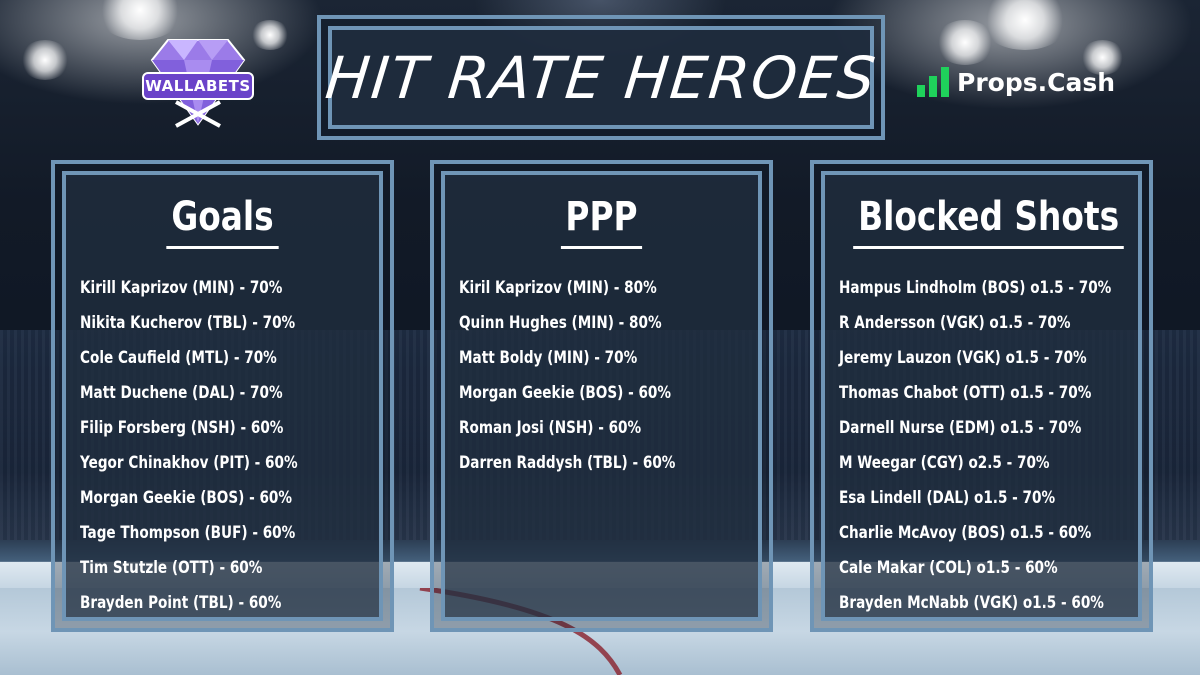  What do you see at coordinates (560, 323) in the screenshot?
I see `list-item: Quinn Hughes (MIN) - 80%` at bounding box center [560, 323].